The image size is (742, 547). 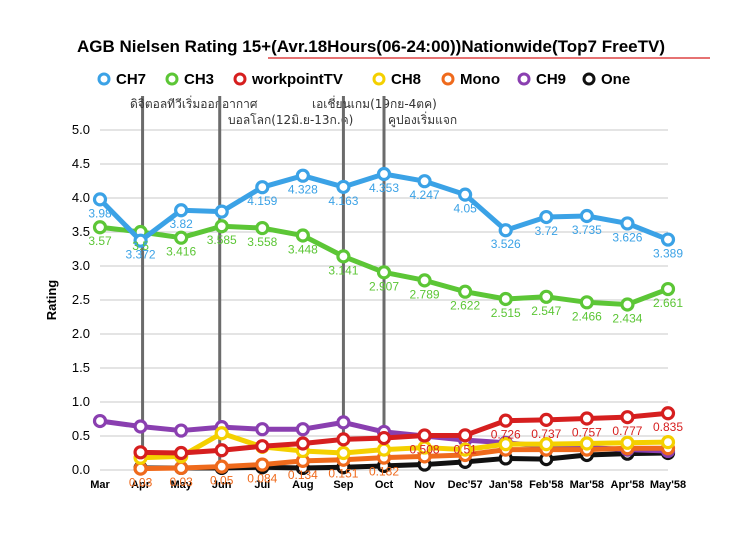 What do you see at coordinates (465, 209) in the screenshot?
I see `data-label-ch7: 4.05` at bounding box center [465, 209].